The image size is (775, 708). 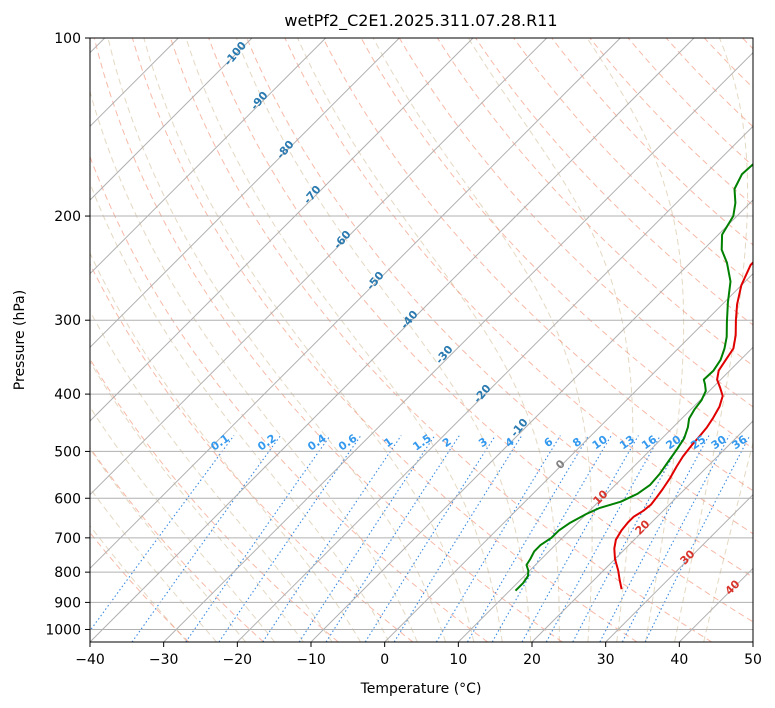 What do you see at coordinates (409, 320) in the screenshot?
I see `dry-adiabat-label: -40` at bounding box center [409, 320].